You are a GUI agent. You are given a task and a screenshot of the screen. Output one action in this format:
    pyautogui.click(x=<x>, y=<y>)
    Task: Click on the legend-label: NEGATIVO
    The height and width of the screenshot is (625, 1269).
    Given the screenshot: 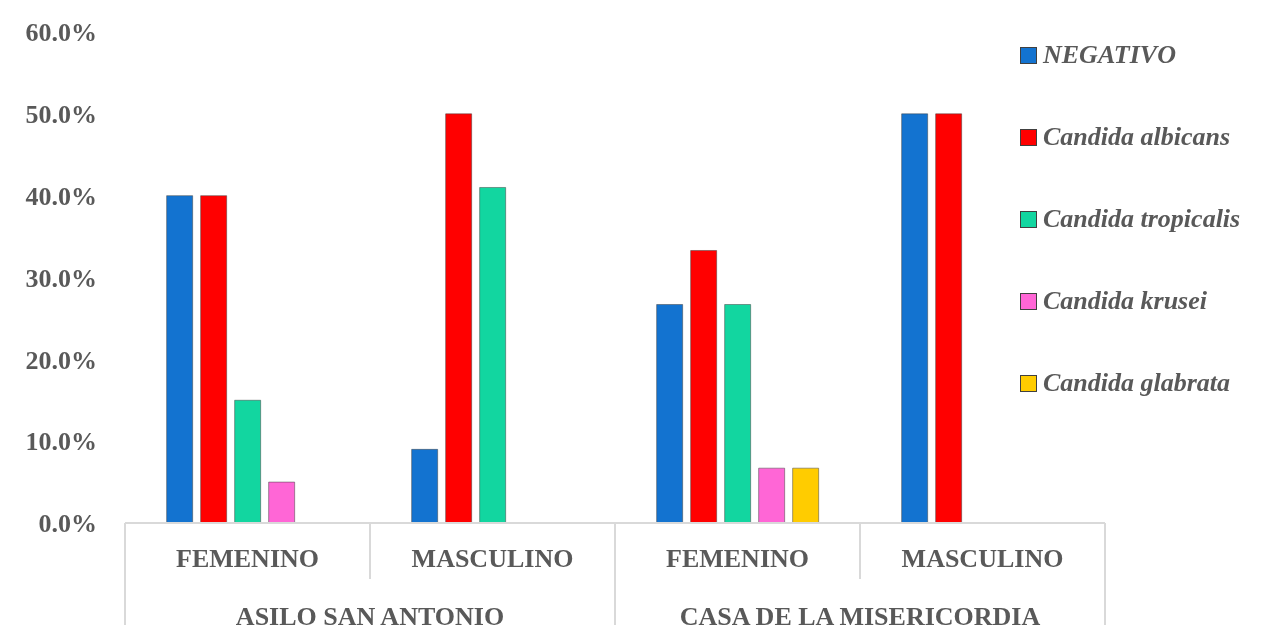 What is the action you would take?
    pyautogui.click(x=1109, y=55)
    